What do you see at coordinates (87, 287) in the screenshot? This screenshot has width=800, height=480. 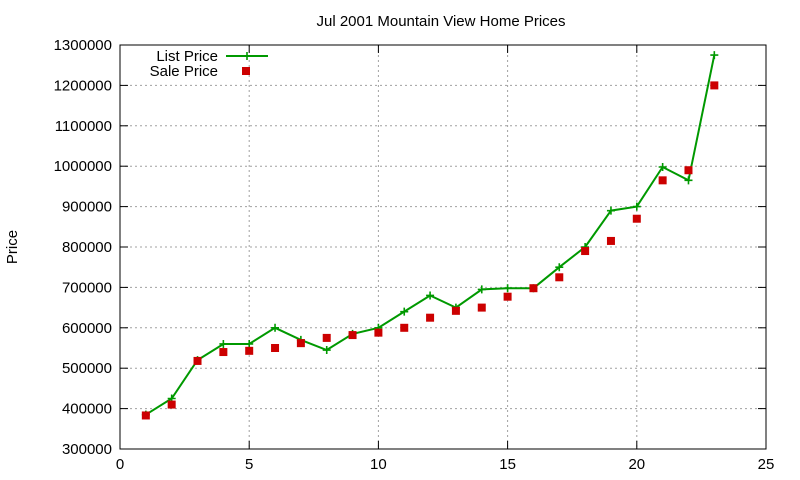 I see `y-tick-label: 700000` at bounding box center [87, 287].